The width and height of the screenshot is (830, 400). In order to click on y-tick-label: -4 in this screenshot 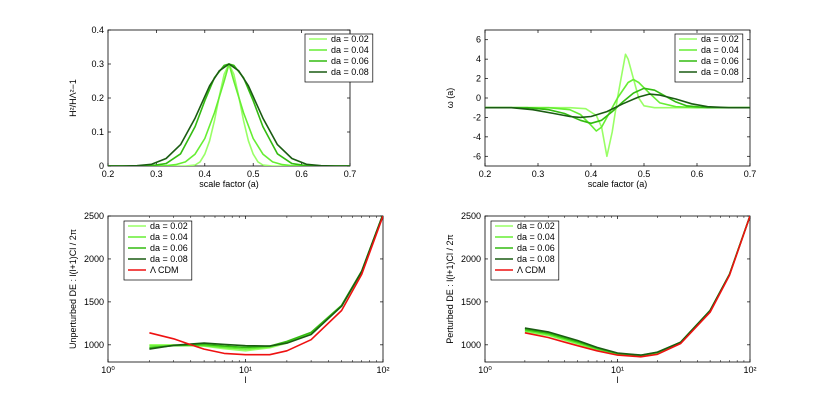, I will do `click(477, 137)`.